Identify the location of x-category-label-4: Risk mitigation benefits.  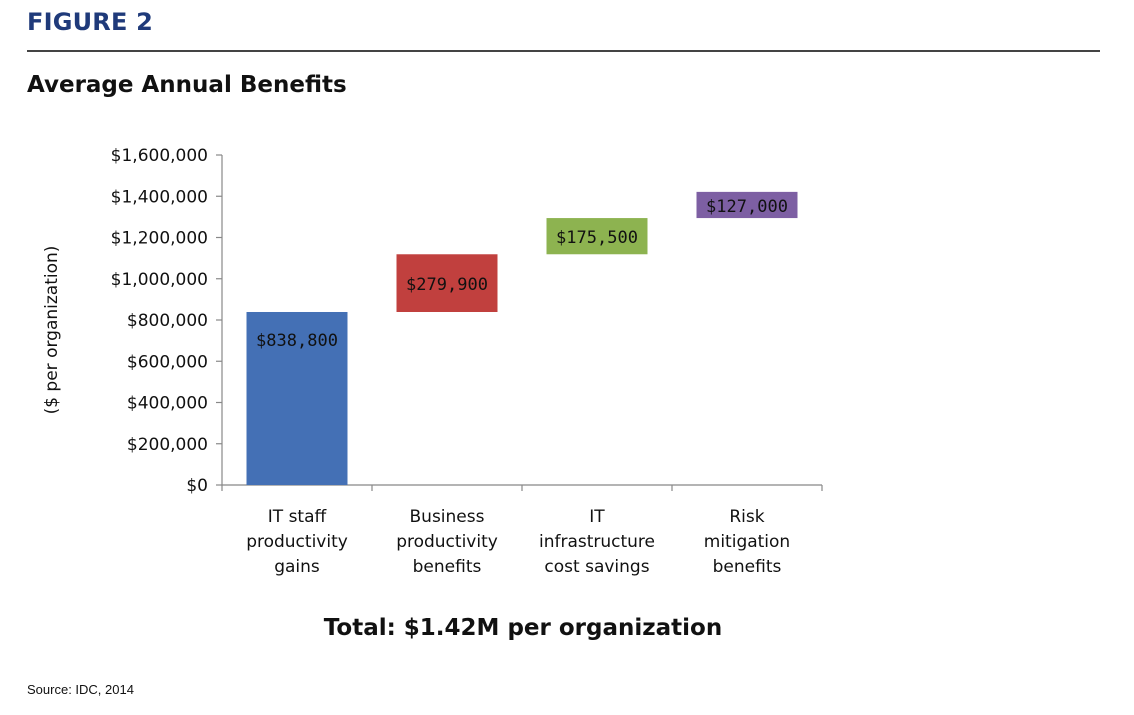
(747, 542).